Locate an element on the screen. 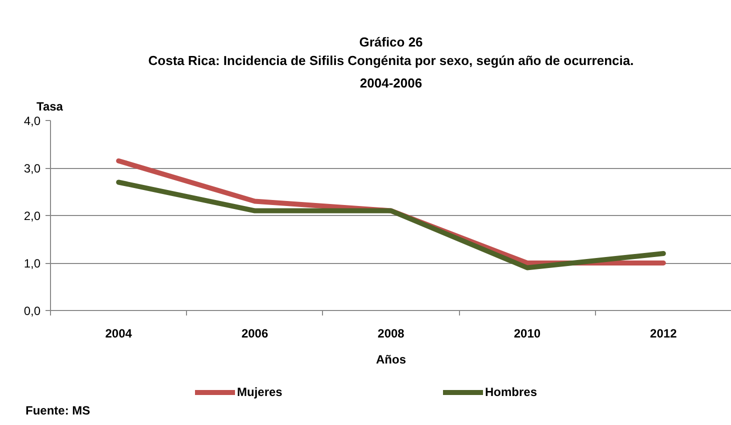 This screenshot has height=425, width=731. chart-subtitle: Costa Rica: Incidencia de Sifilis Congénita por sexo, según año de ocurrencia. 2004-2006 is located at coordinates (391, 71).